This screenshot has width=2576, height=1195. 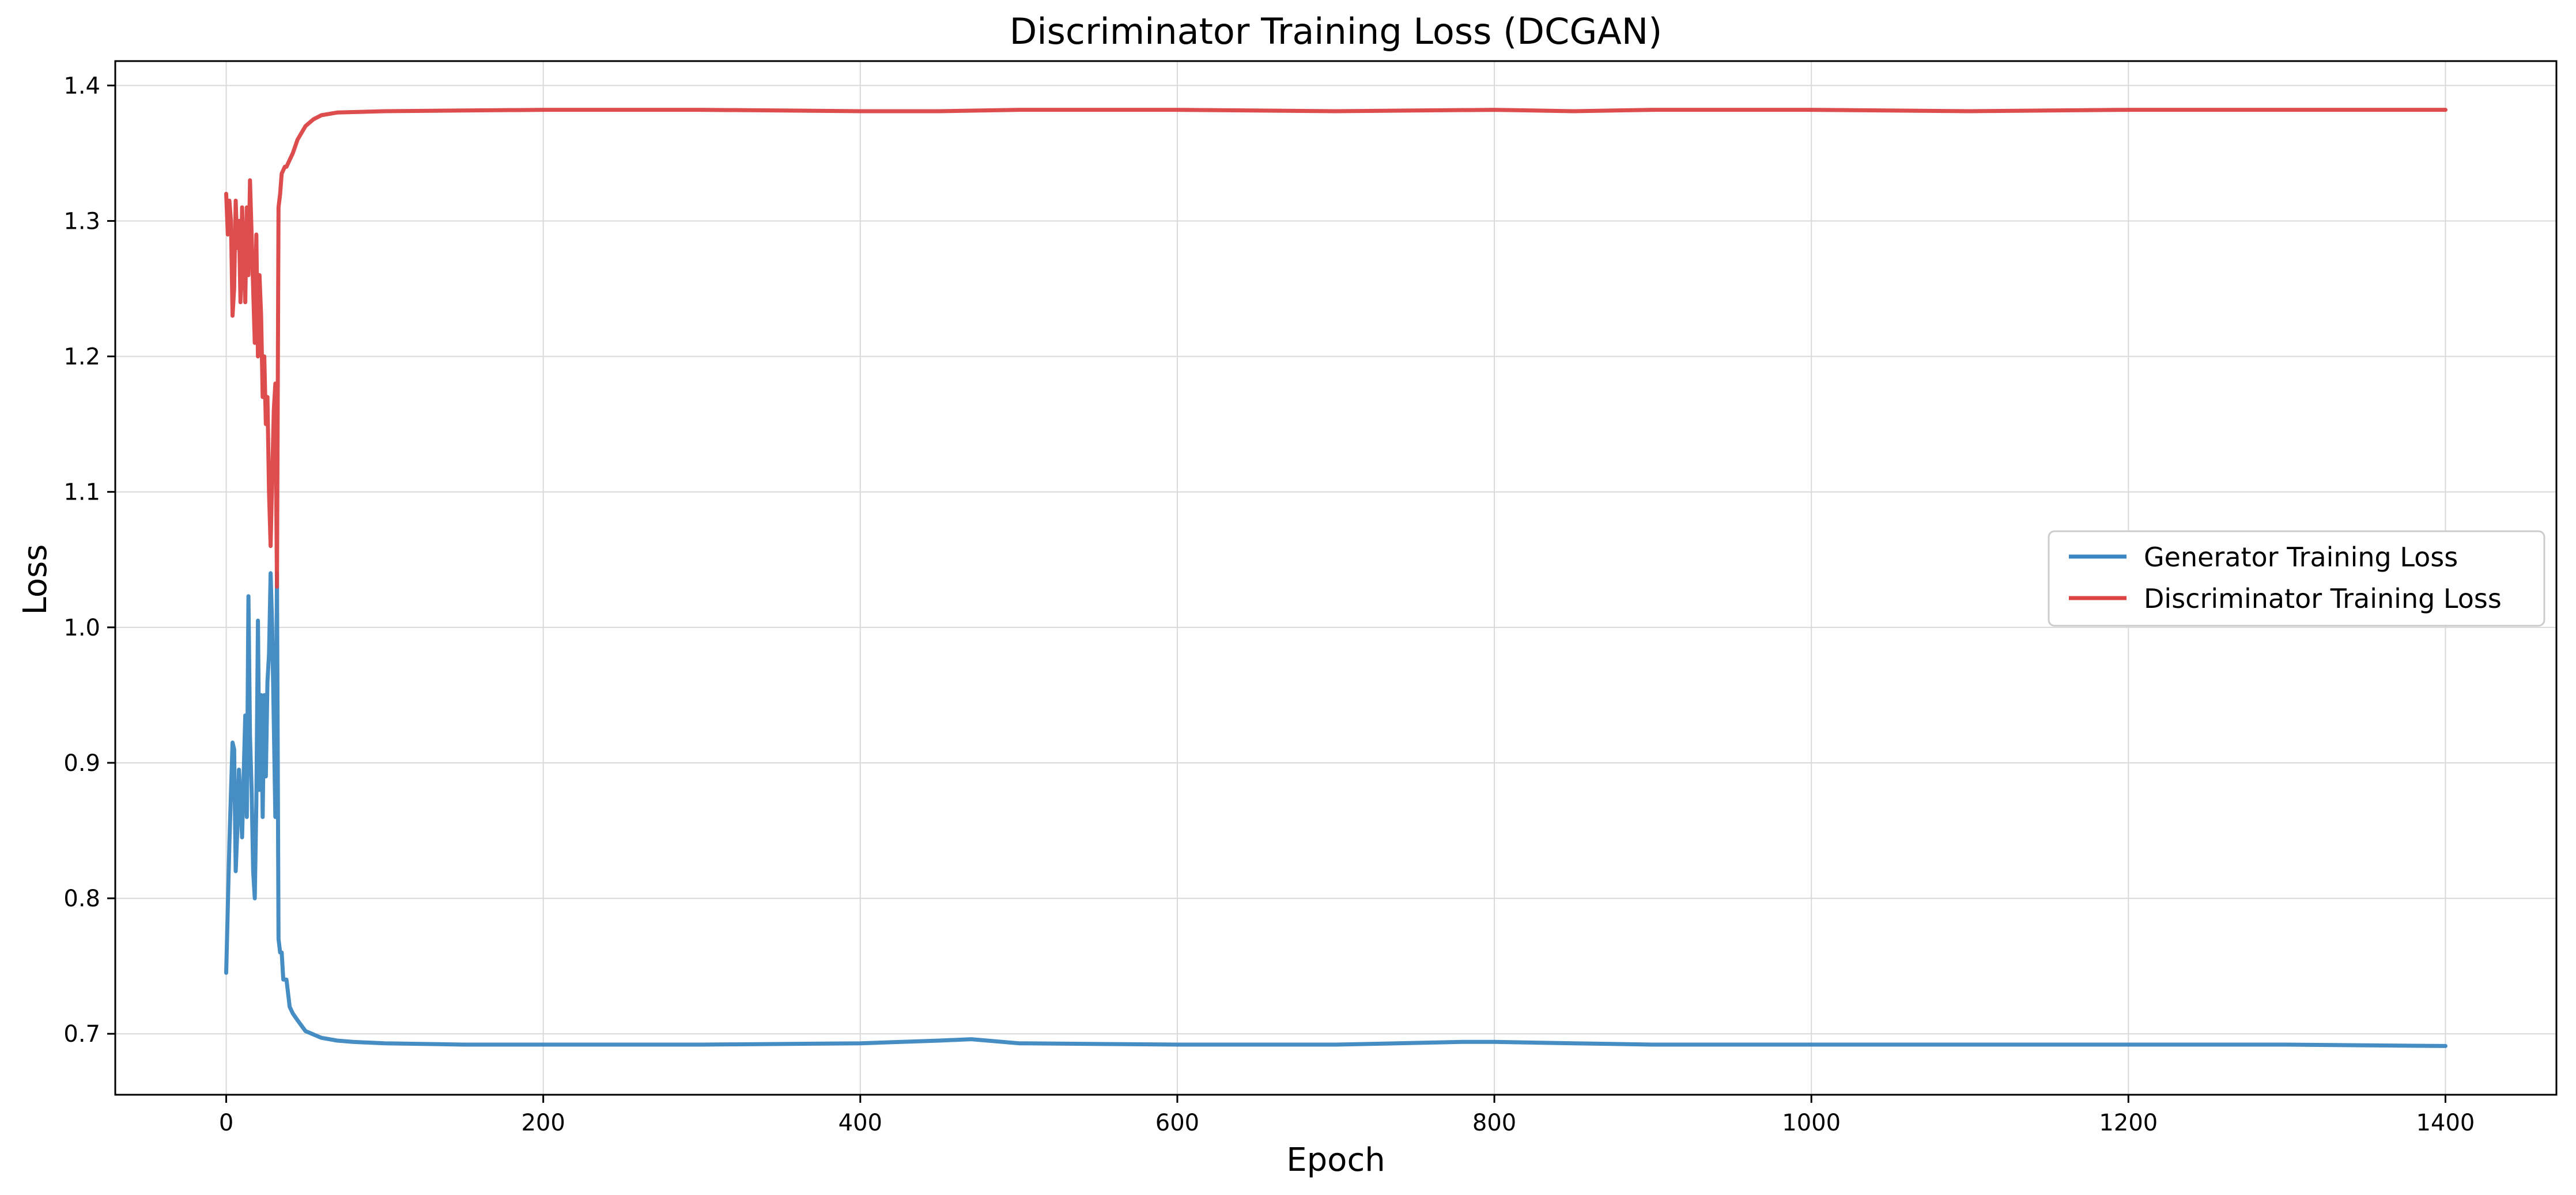 What do you see at coordinates (1335, 1160) in the screenshot?
I see `x-axis-label: Epoch` at bounding box center [1335, 1160].